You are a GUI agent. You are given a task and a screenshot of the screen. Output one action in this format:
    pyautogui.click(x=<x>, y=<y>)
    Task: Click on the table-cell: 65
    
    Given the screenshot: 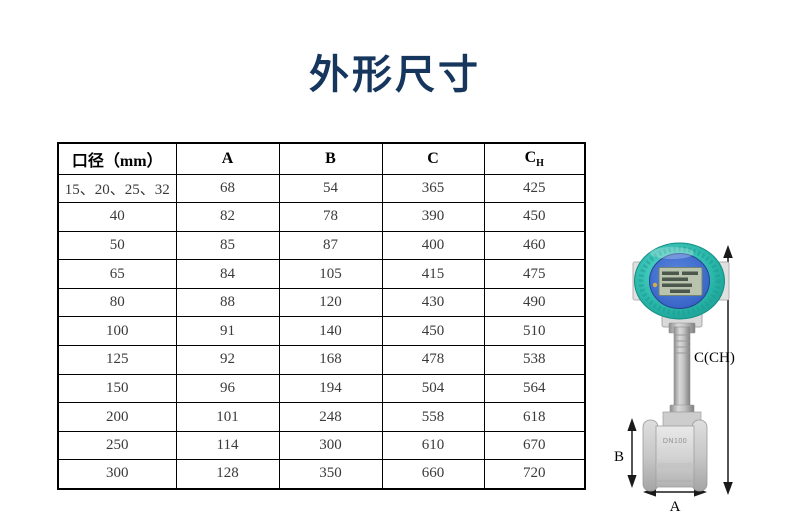 What is the action you would take?
    pyautogui.click(x=117, y=274)
    